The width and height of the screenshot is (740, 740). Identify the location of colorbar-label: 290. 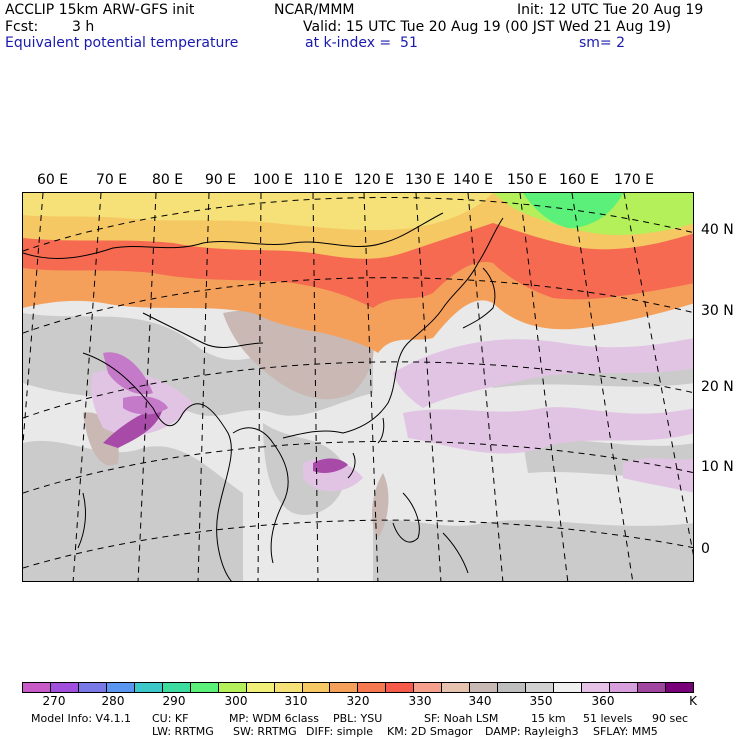
(174, 701).